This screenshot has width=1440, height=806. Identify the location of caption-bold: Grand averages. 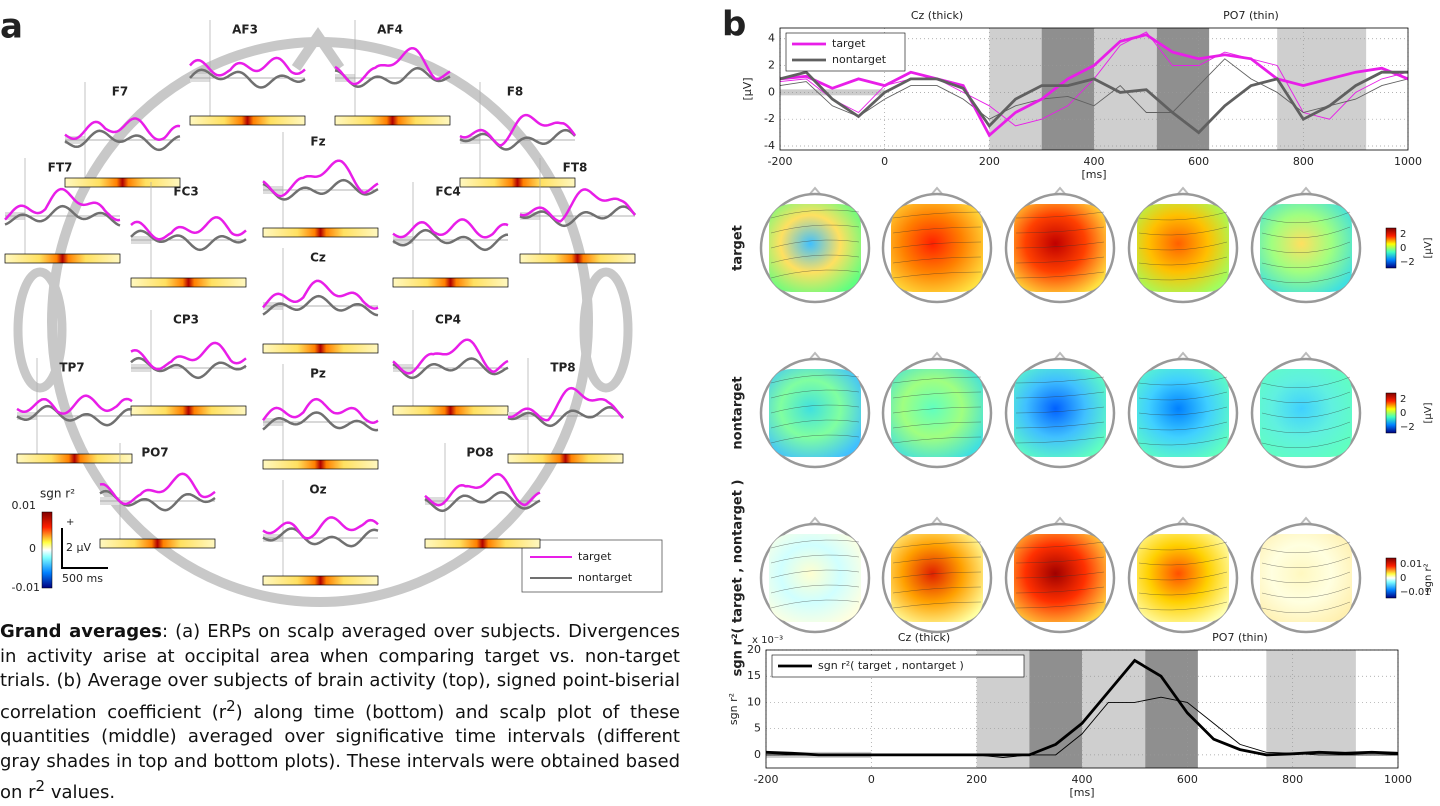
(81, 631).